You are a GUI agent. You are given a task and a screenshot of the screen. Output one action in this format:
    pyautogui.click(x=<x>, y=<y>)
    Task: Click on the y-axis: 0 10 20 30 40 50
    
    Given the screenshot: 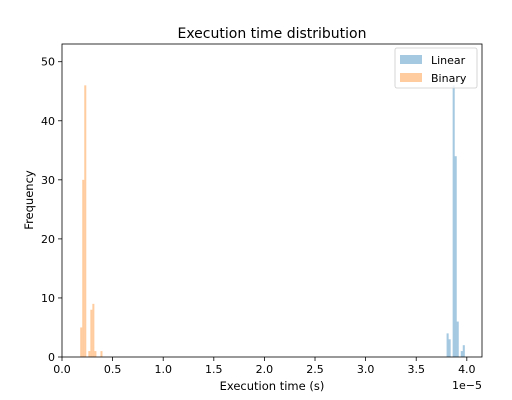 What is the action you would take?
    pyautogui.click(x=51, y=210)
    